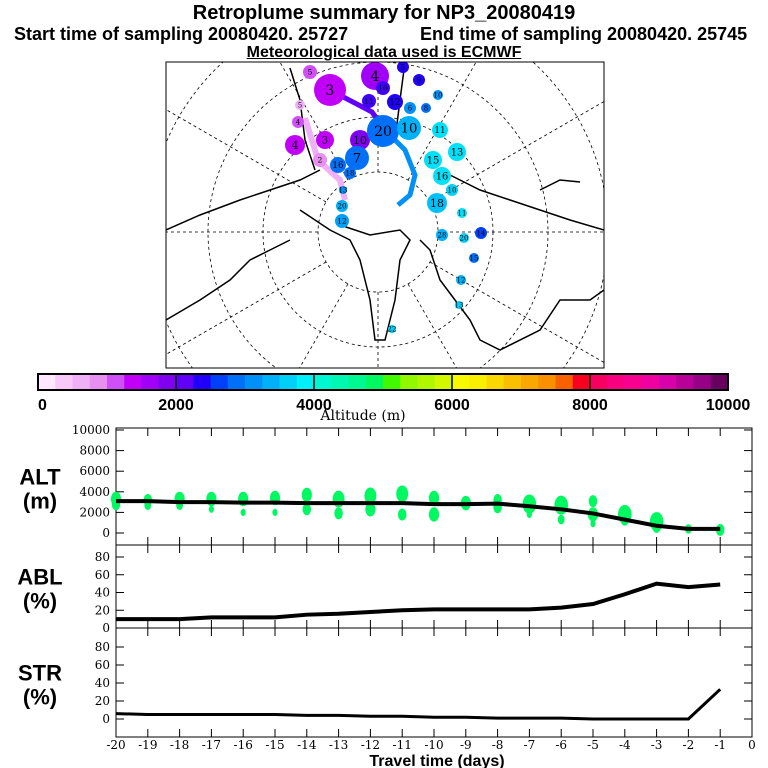  Describe the element at coordinates (314, 405) in the screenshot. I see `colorbar-tick-label: 4000` at that location.